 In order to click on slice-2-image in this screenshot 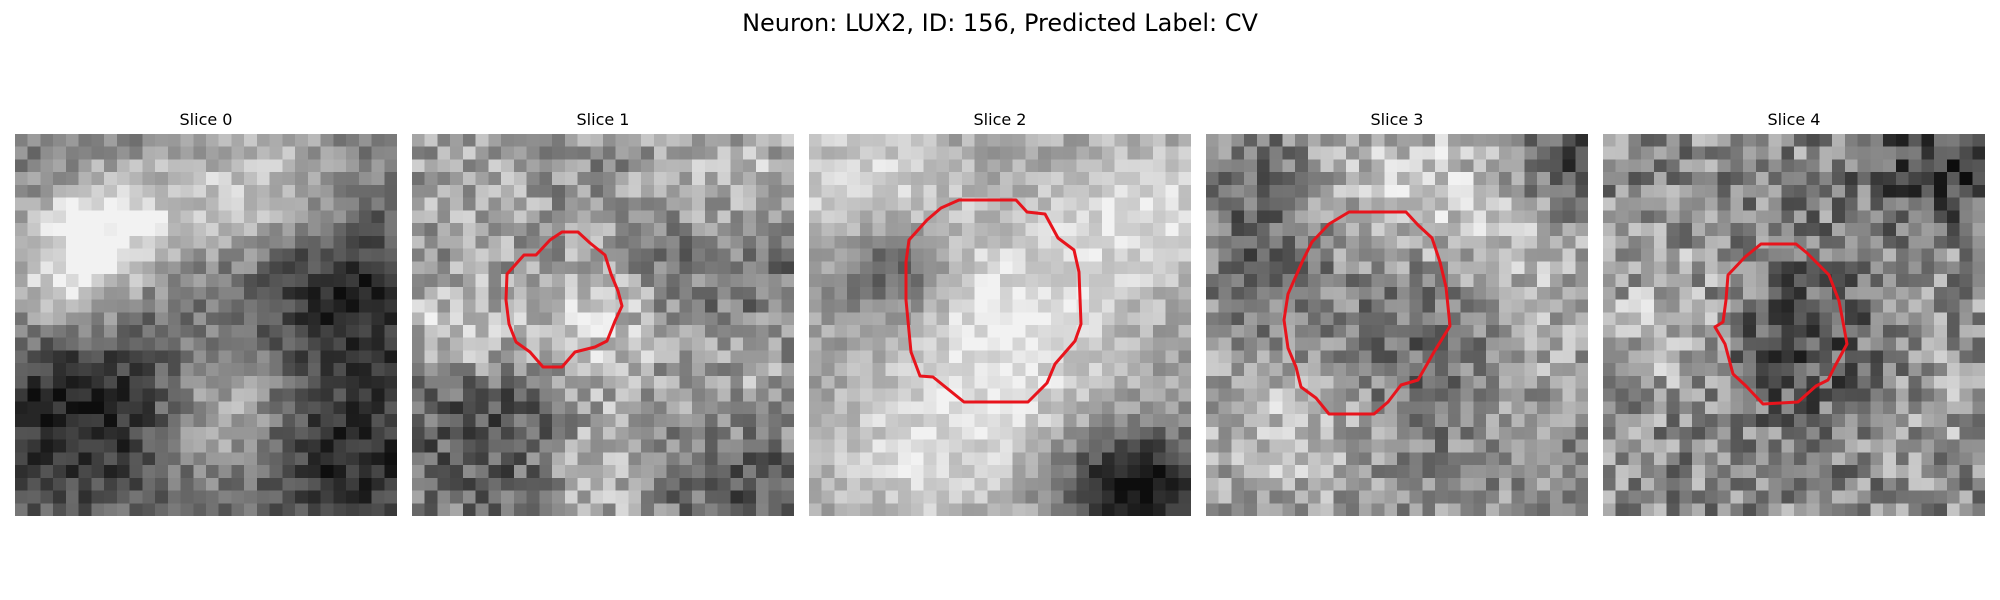, I will do `click(1000, 325)`.